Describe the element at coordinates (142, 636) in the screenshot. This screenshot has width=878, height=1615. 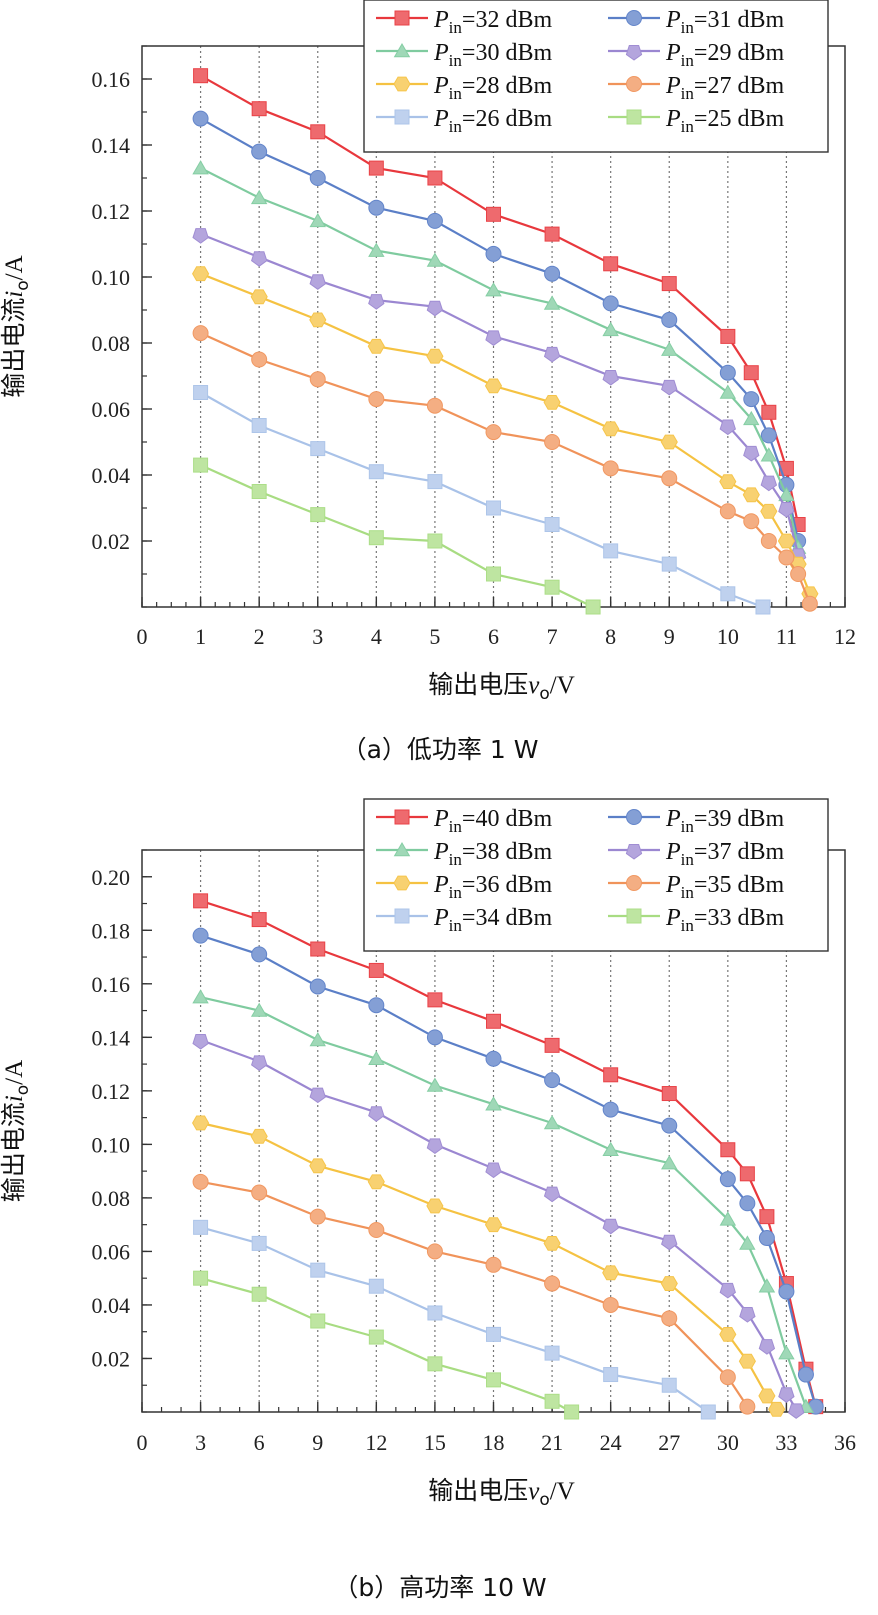
I see `x-tick-label: 0` at that location.